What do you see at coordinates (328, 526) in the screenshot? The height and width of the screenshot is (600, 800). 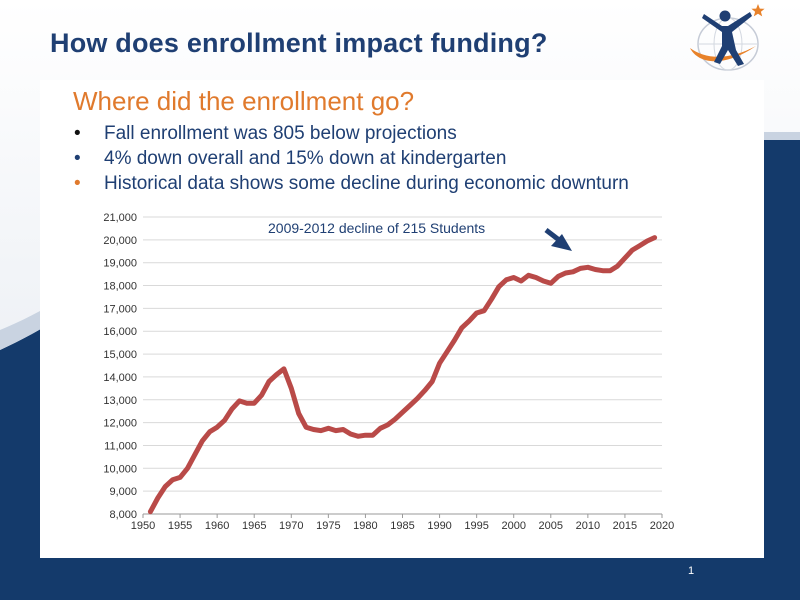 I see `x-tick-label: 1975` at bounding box center [328, 526].